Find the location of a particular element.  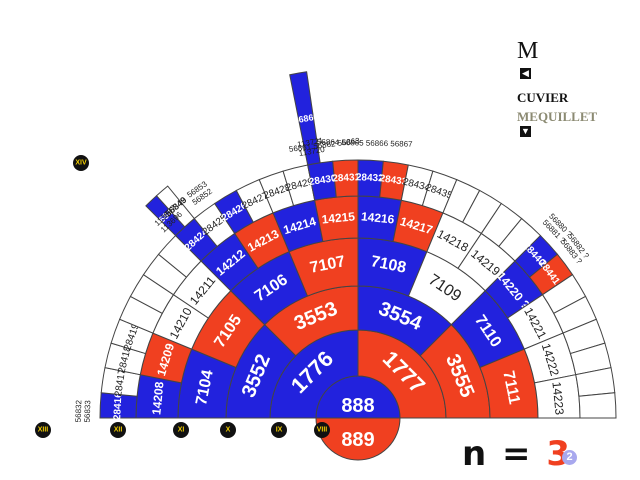

ancestor-label: 7104 is located at coordinates (205, 387).